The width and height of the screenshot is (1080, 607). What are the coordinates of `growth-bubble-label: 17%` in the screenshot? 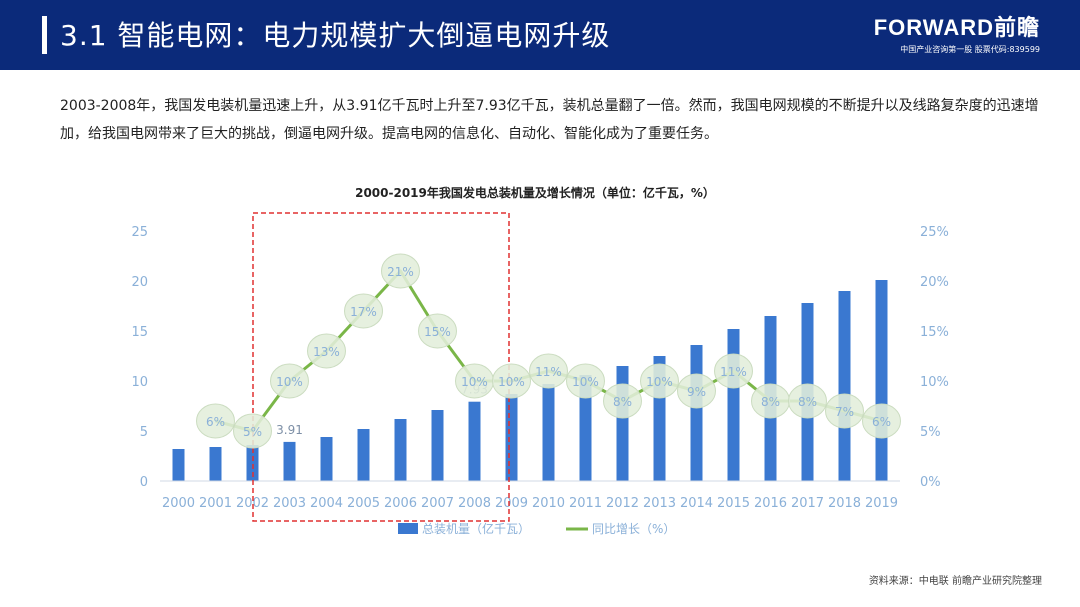 It's located at (363, 312).